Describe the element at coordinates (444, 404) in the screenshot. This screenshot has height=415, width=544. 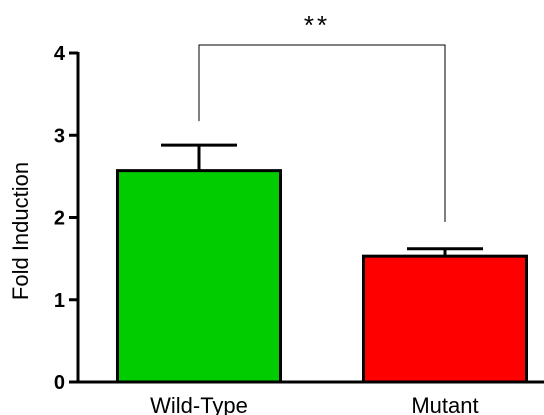
I see `category-label: Mutant` at that location.